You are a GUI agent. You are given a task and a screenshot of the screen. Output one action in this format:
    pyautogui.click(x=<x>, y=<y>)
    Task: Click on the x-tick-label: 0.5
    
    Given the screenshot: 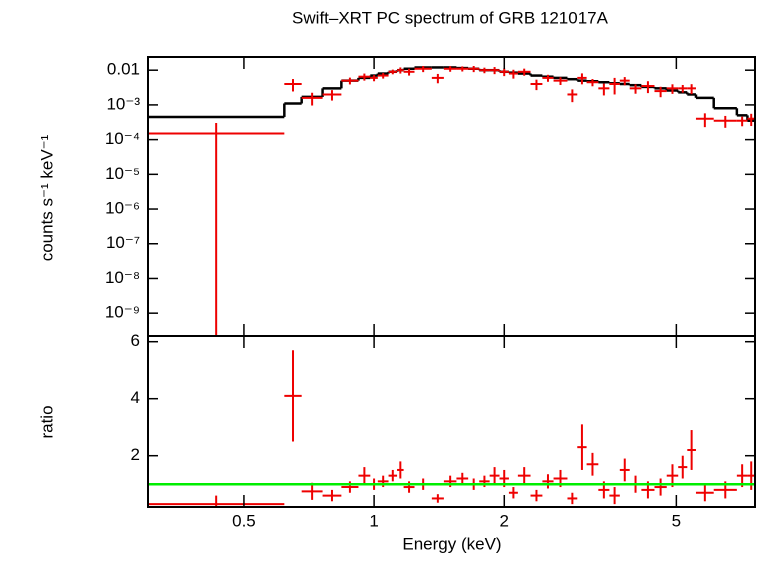 What is the action you would take?
    pyautogui.click(x=244, y=520)
    